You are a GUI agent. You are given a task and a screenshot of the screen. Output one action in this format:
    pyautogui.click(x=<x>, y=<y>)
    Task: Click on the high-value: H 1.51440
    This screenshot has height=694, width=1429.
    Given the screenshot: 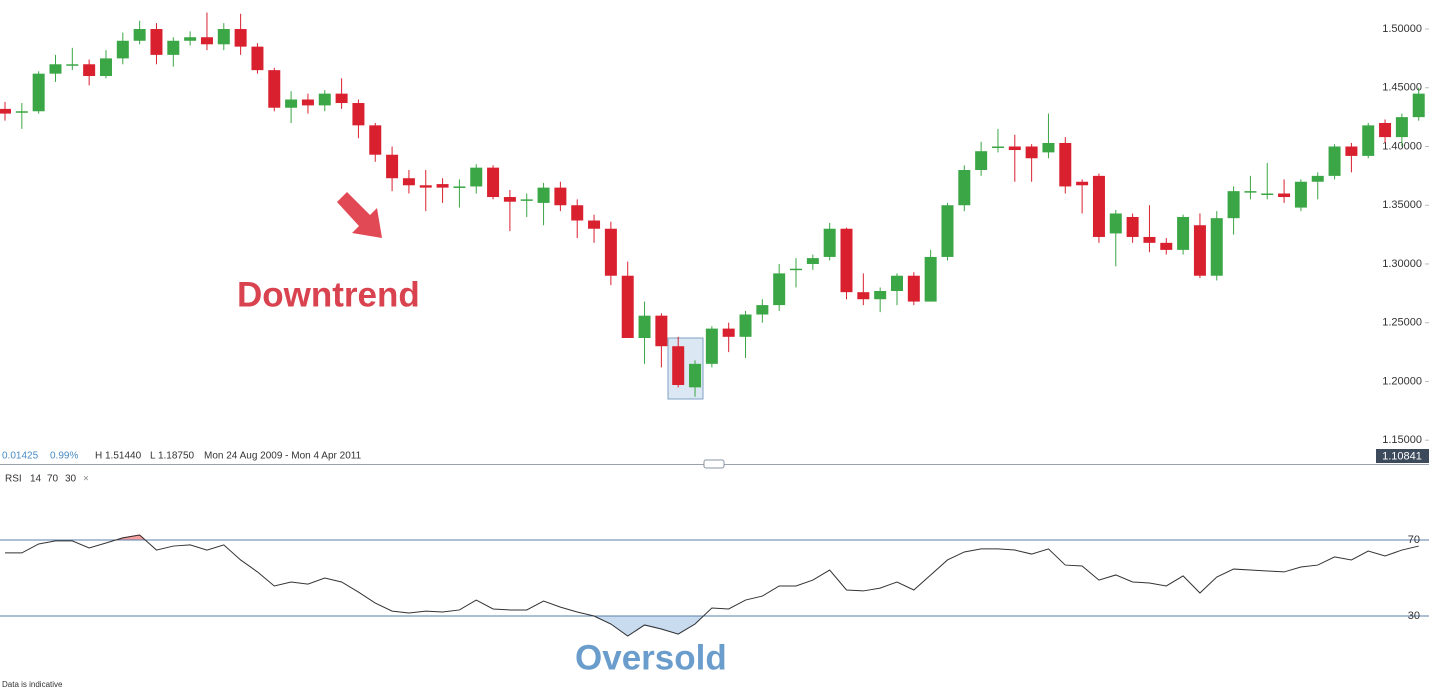 What is the action you would take?
    pyautogui.click(x=118, y=456)
    